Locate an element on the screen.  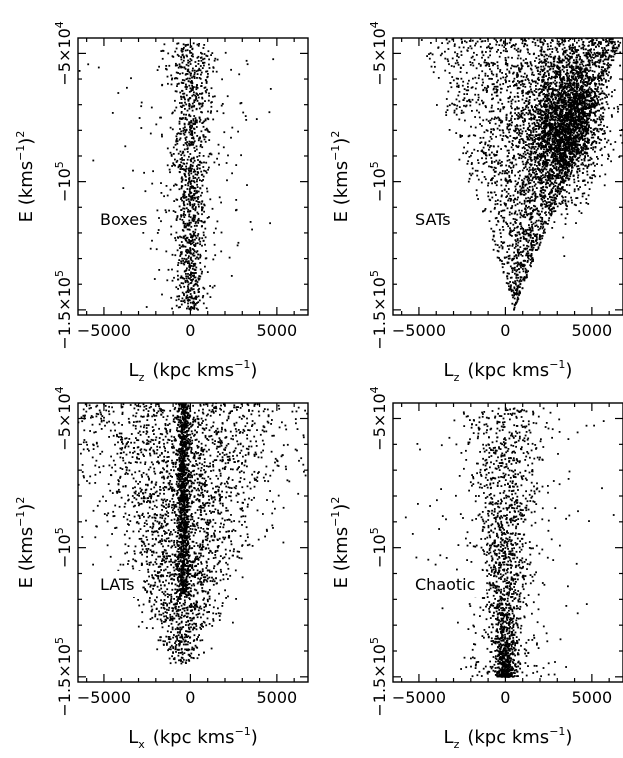
data-point-1981 is located at coordinates (576, 85).